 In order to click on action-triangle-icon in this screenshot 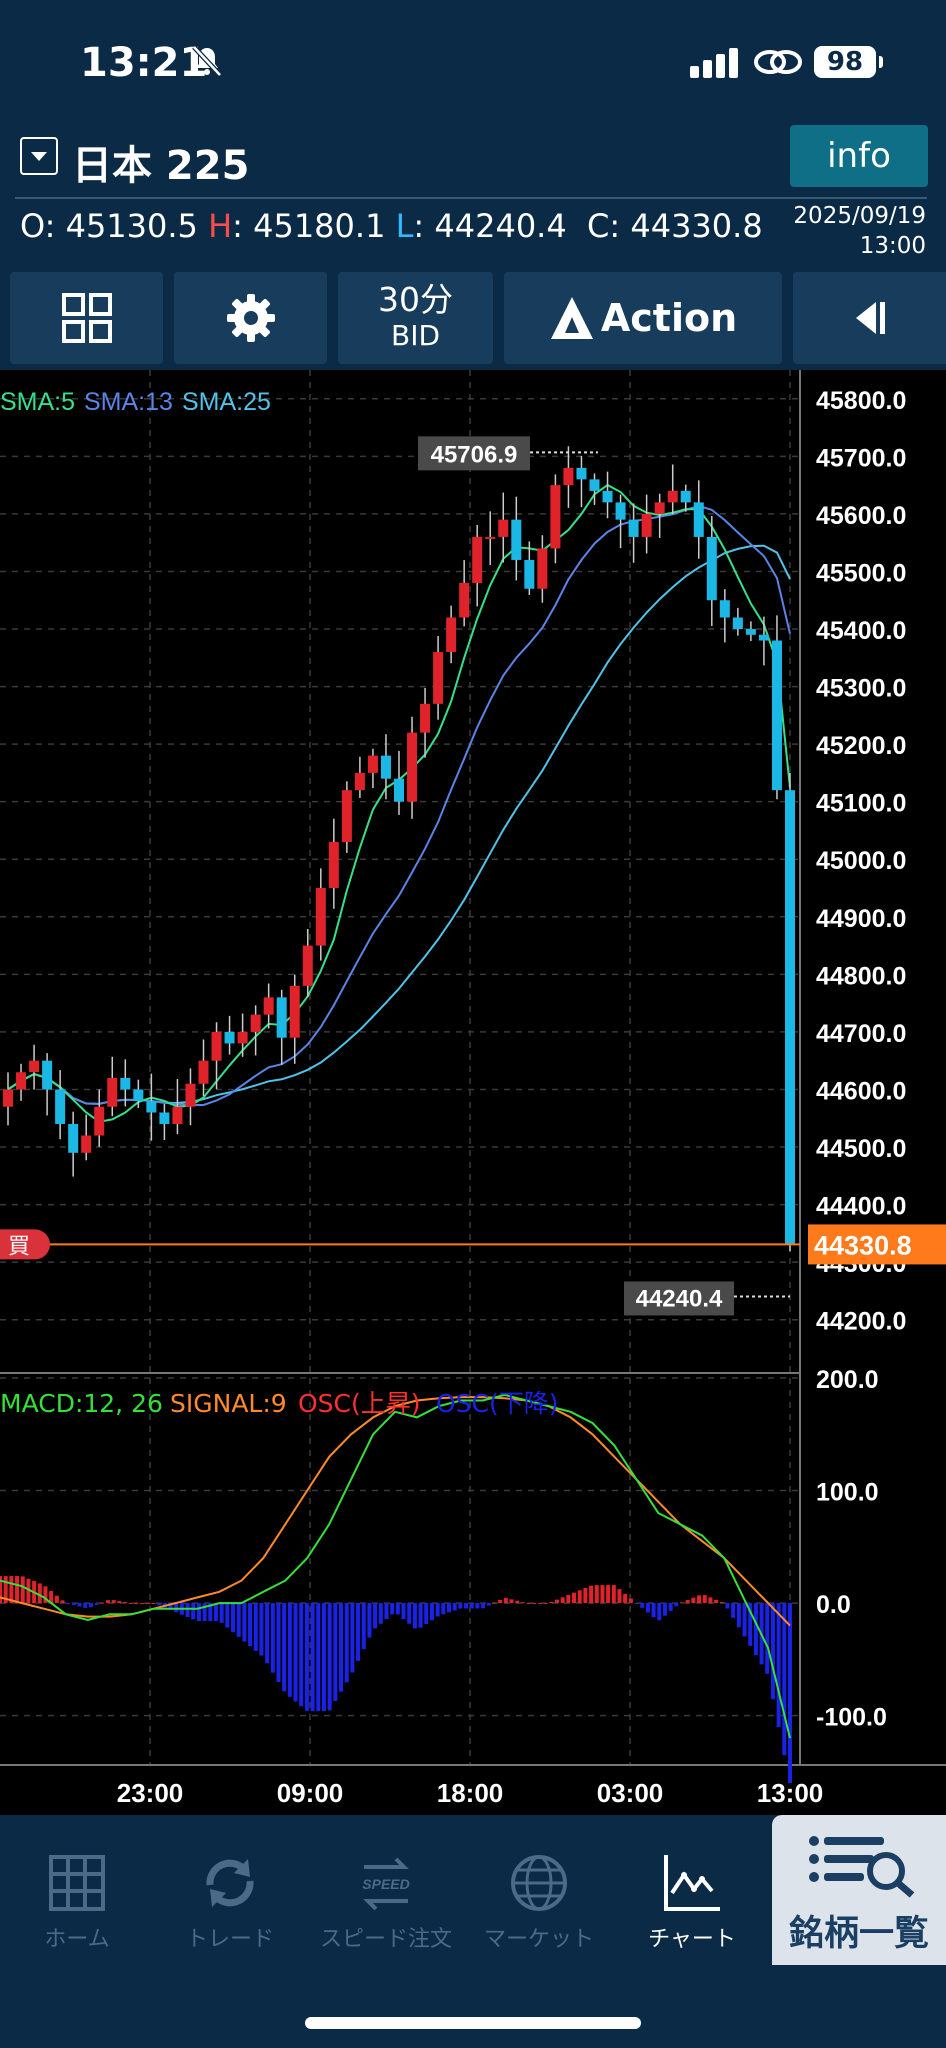, I will do `click(571, 318)`.